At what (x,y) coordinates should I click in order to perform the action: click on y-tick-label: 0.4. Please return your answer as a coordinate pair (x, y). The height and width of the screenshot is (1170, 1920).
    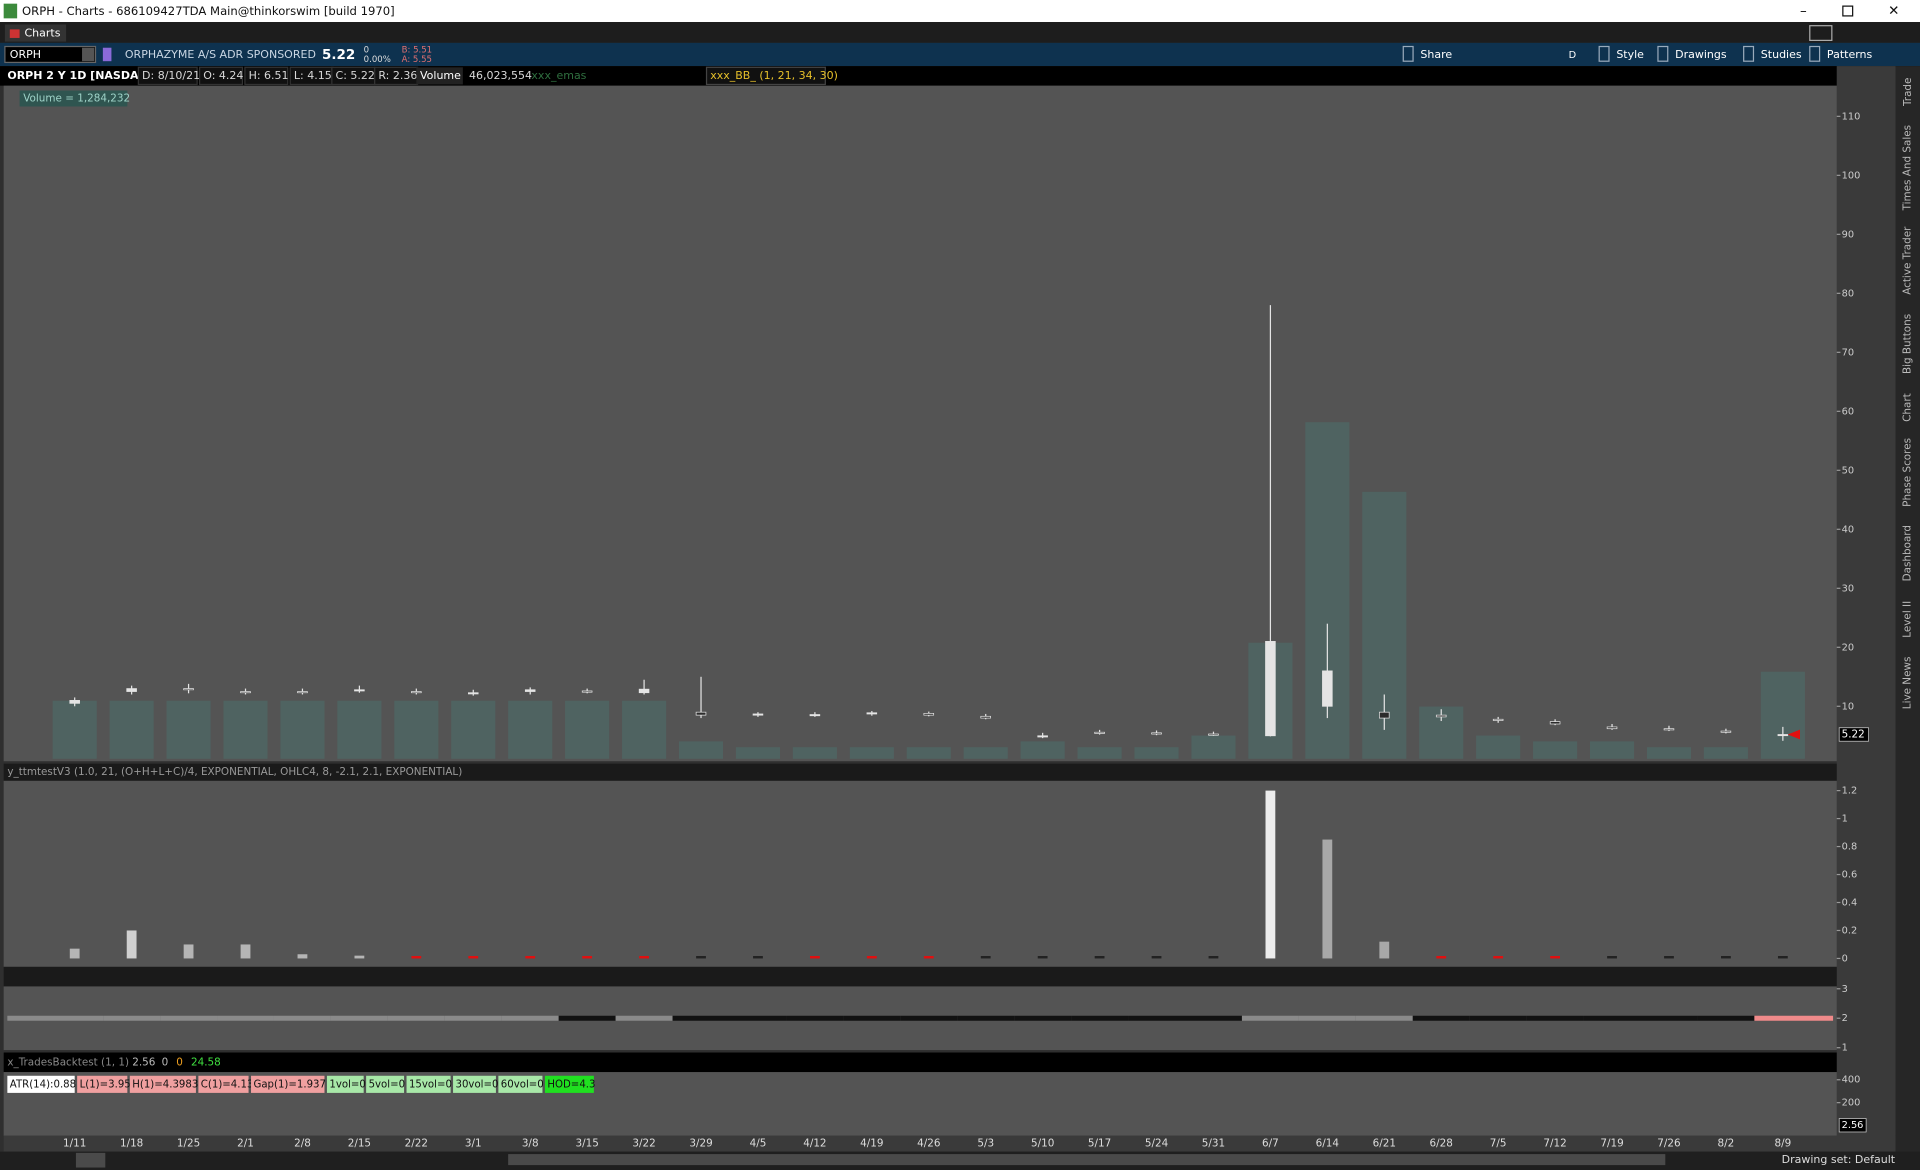
    Looking at the image, I should click on (1850, 903).